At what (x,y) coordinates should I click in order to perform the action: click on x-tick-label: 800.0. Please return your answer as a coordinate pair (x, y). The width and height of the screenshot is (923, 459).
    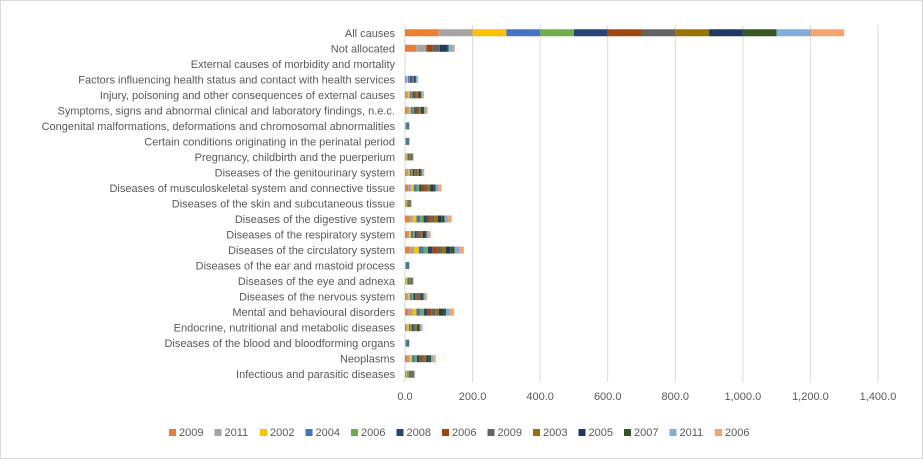
    Looking at the image, I should click on (676, 397).